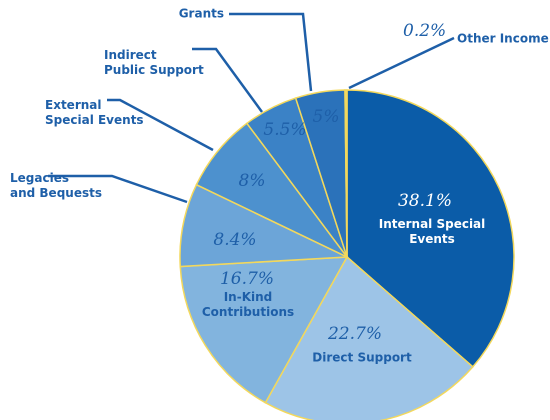 This screenshot has height=420, width=550. I want to click on value-label: 8.4%, so click(235, 240).